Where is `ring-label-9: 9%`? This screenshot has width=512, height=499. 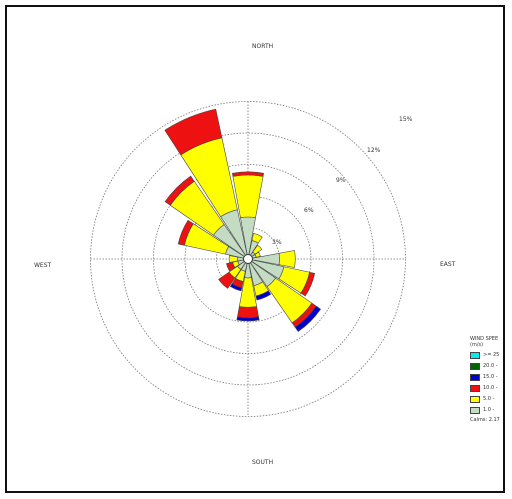
ring-label-9: 9% is located at coordinates (341, 180).